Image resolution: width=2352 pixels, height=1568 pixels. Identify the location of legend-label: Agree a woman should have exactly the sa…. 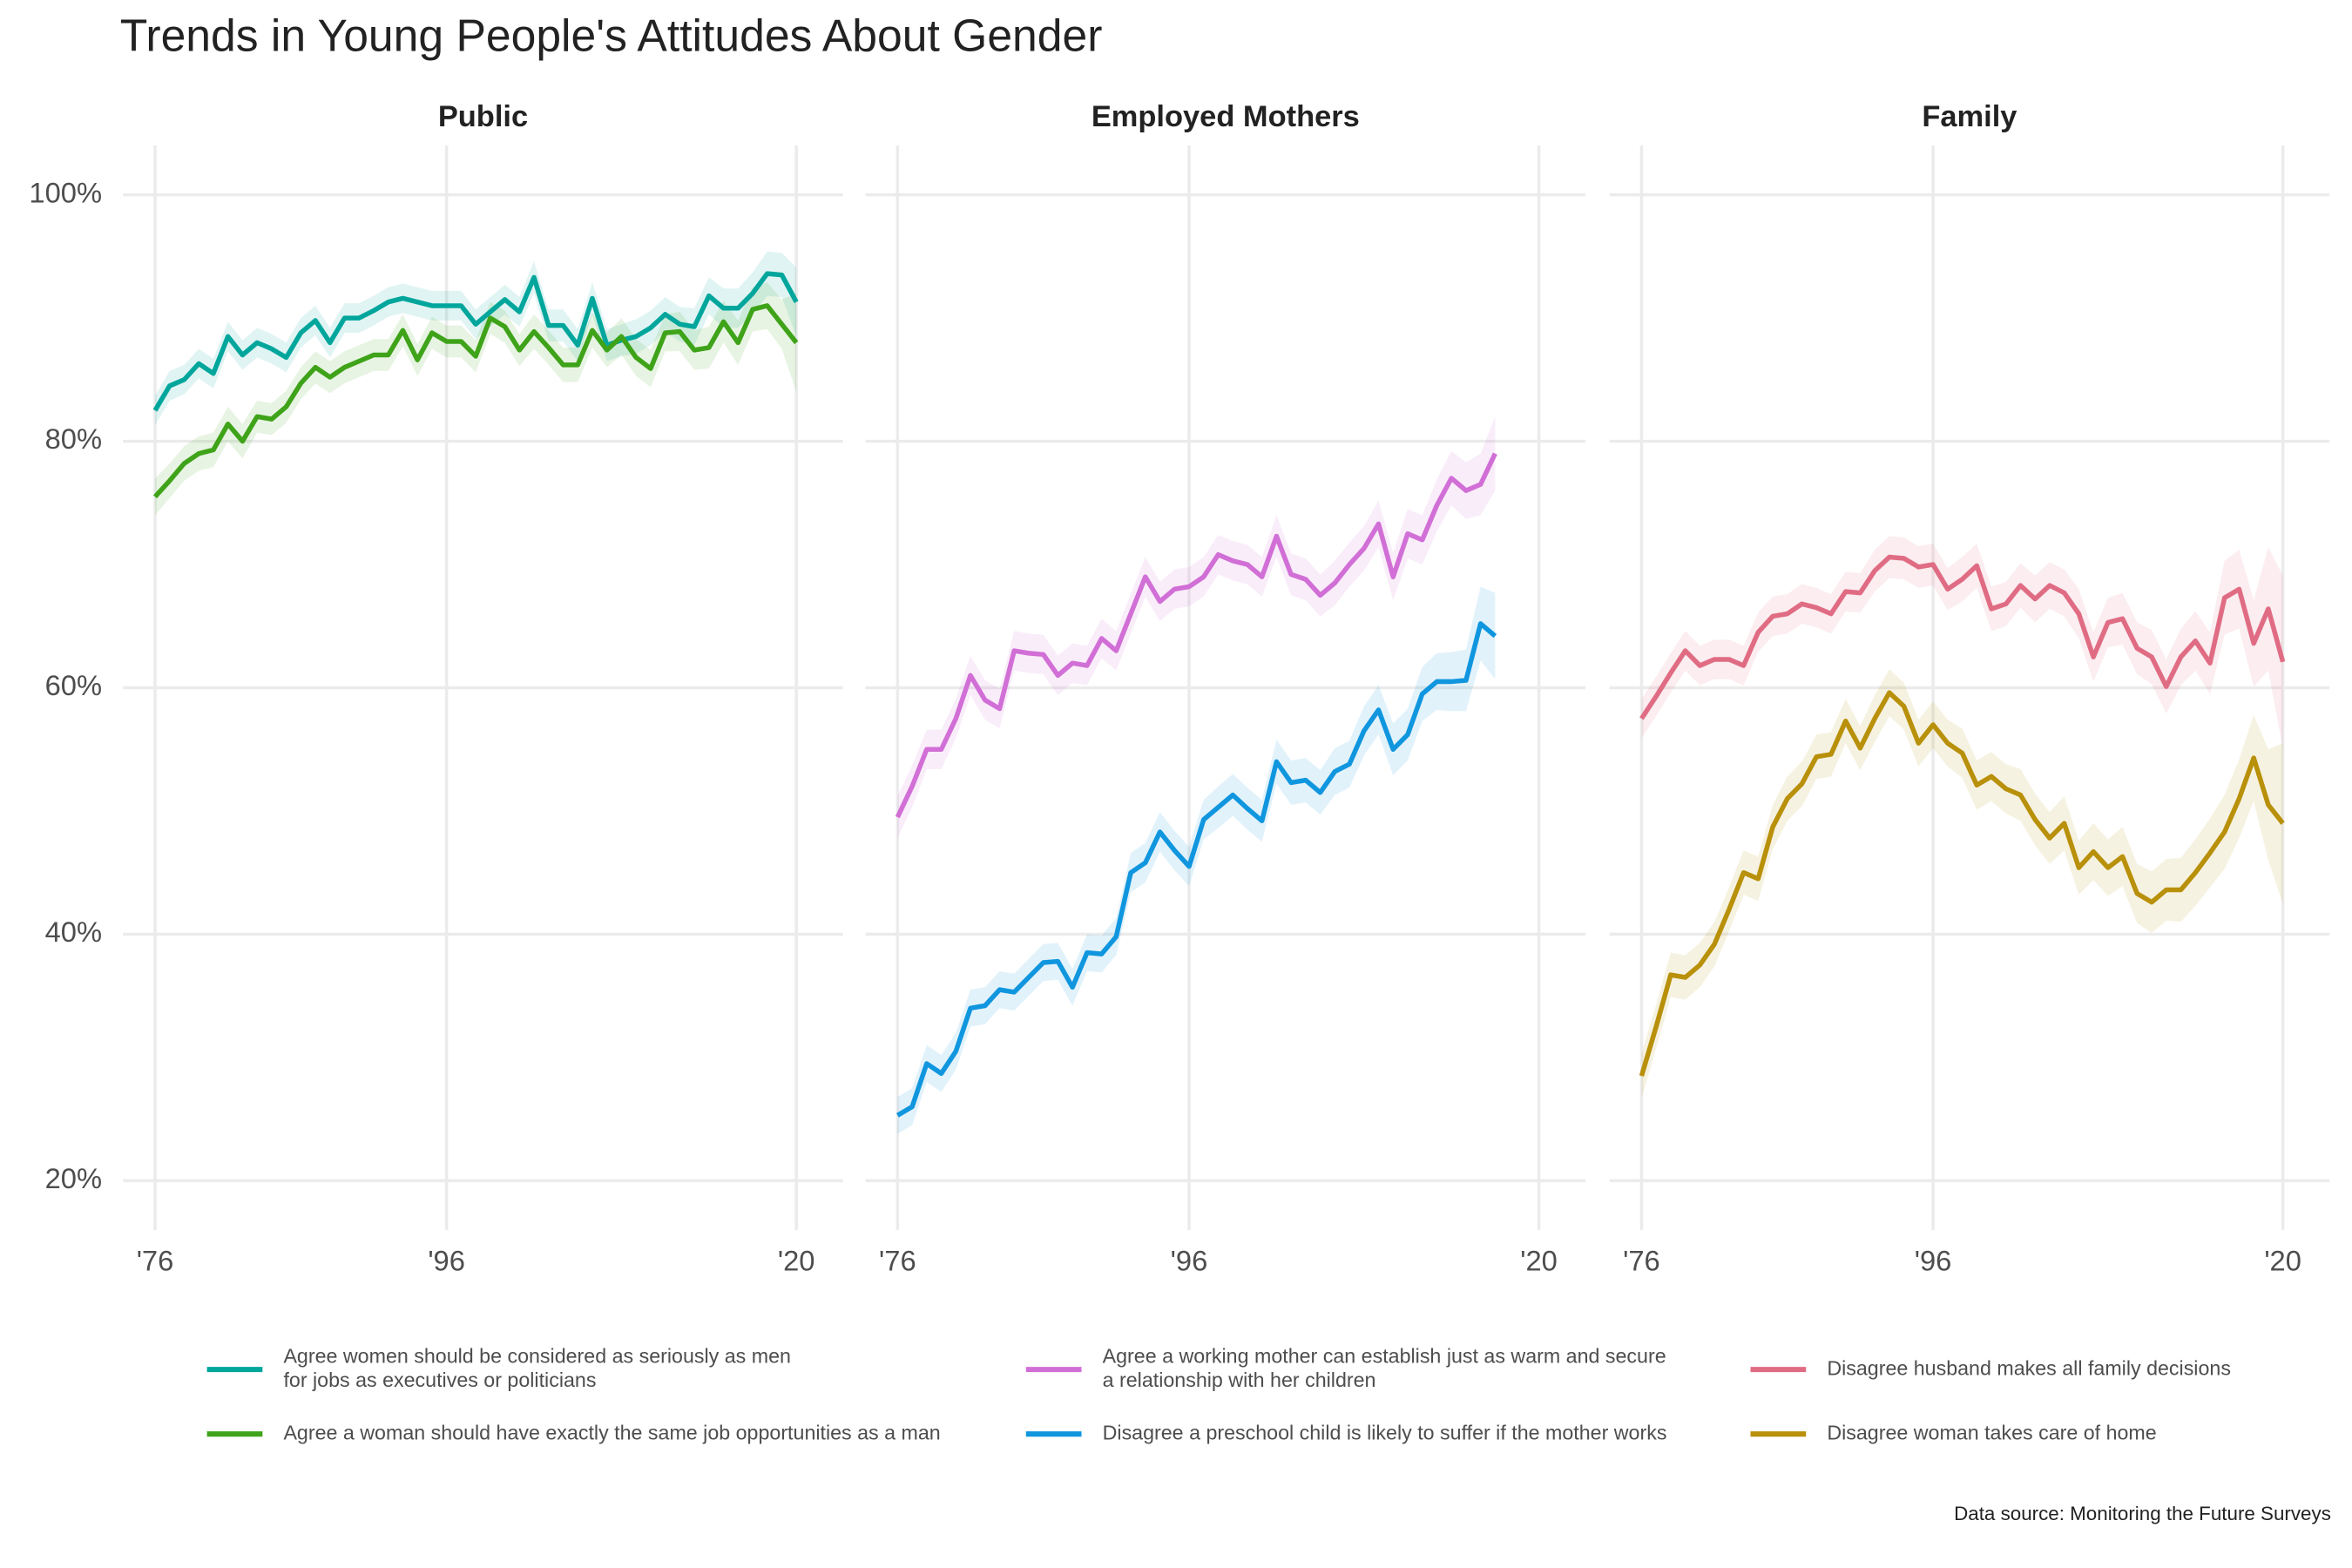
(611, 1432).